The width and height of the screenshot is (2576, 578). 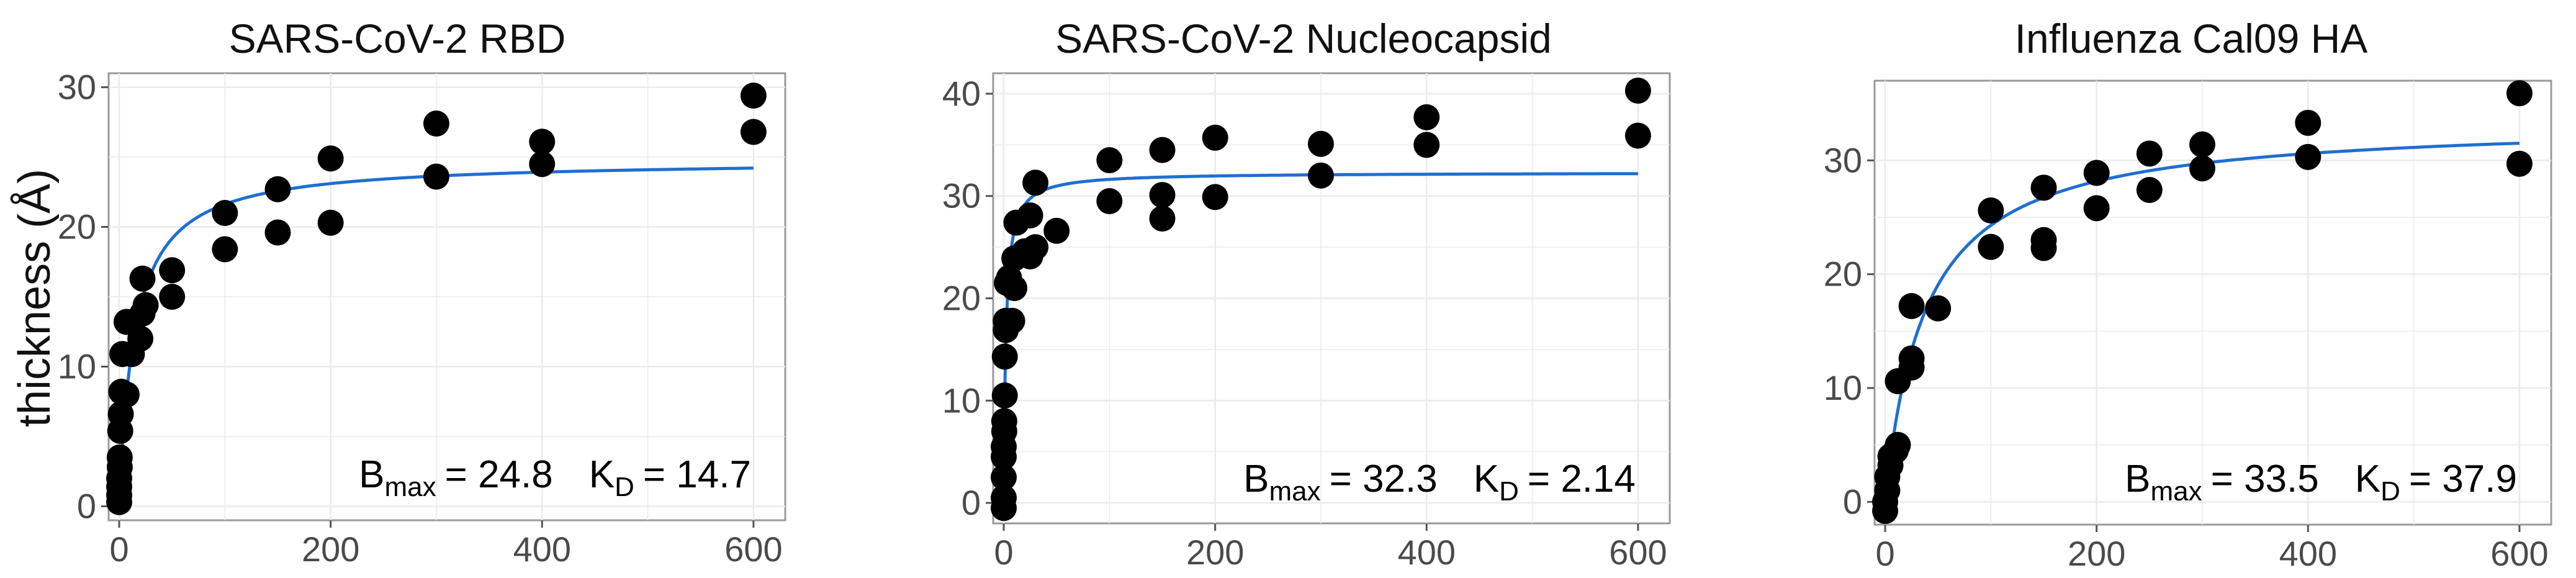 What do you see at coordinates (1384, 479) in the screenshot?
I see `bmax-value: = 32.3` at bounding box center [1384, 479].